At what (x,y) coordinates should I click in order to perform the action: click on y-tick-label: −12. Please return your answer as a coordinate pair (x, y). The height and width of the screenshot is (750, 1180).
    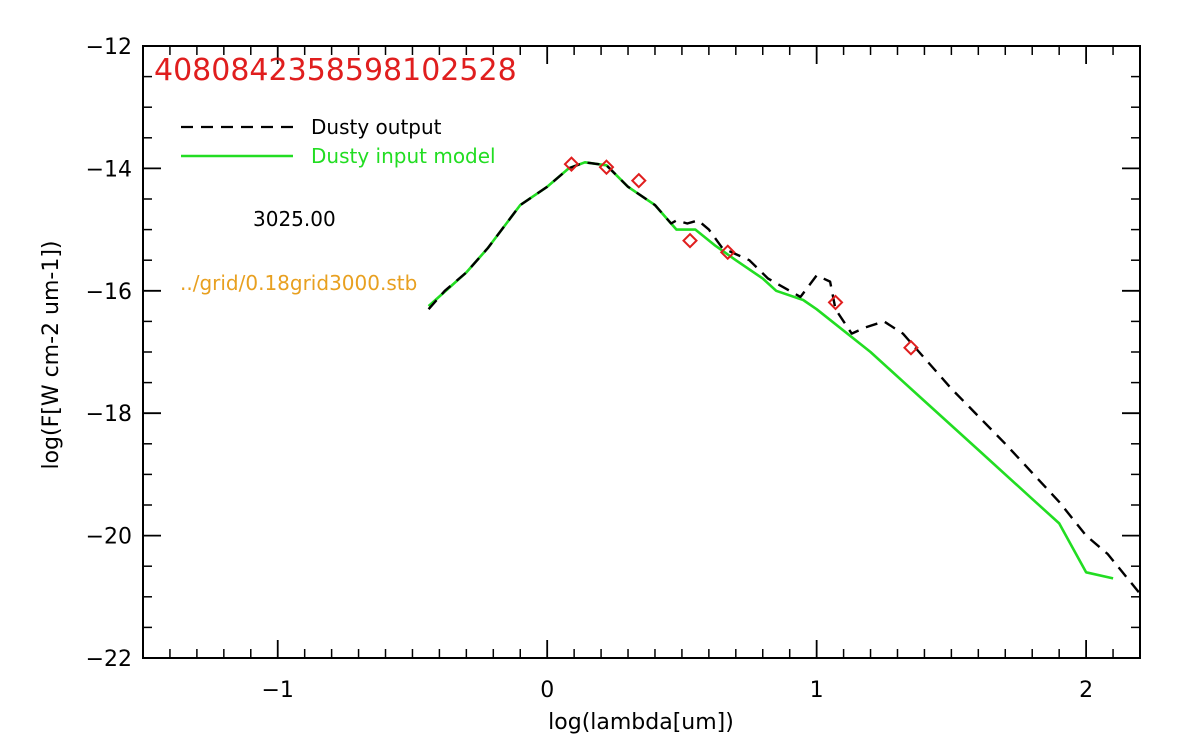
    Looking at the image, I should click on (109, 47).